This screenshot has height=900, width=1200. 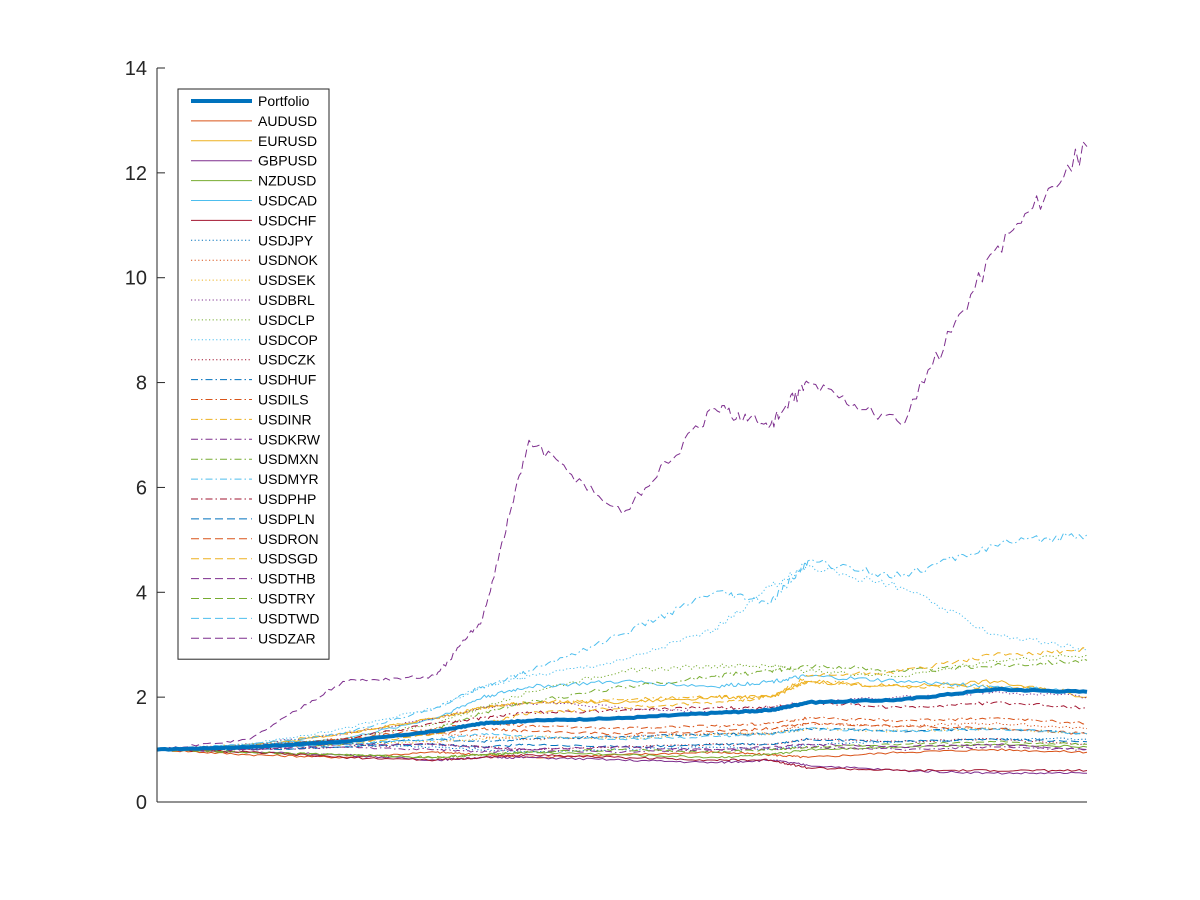 What do you see at coordinates (287, 499) in the screenshot?
I see `legend-label-usdphp: USDPHP` at bounding box center [287, 499].